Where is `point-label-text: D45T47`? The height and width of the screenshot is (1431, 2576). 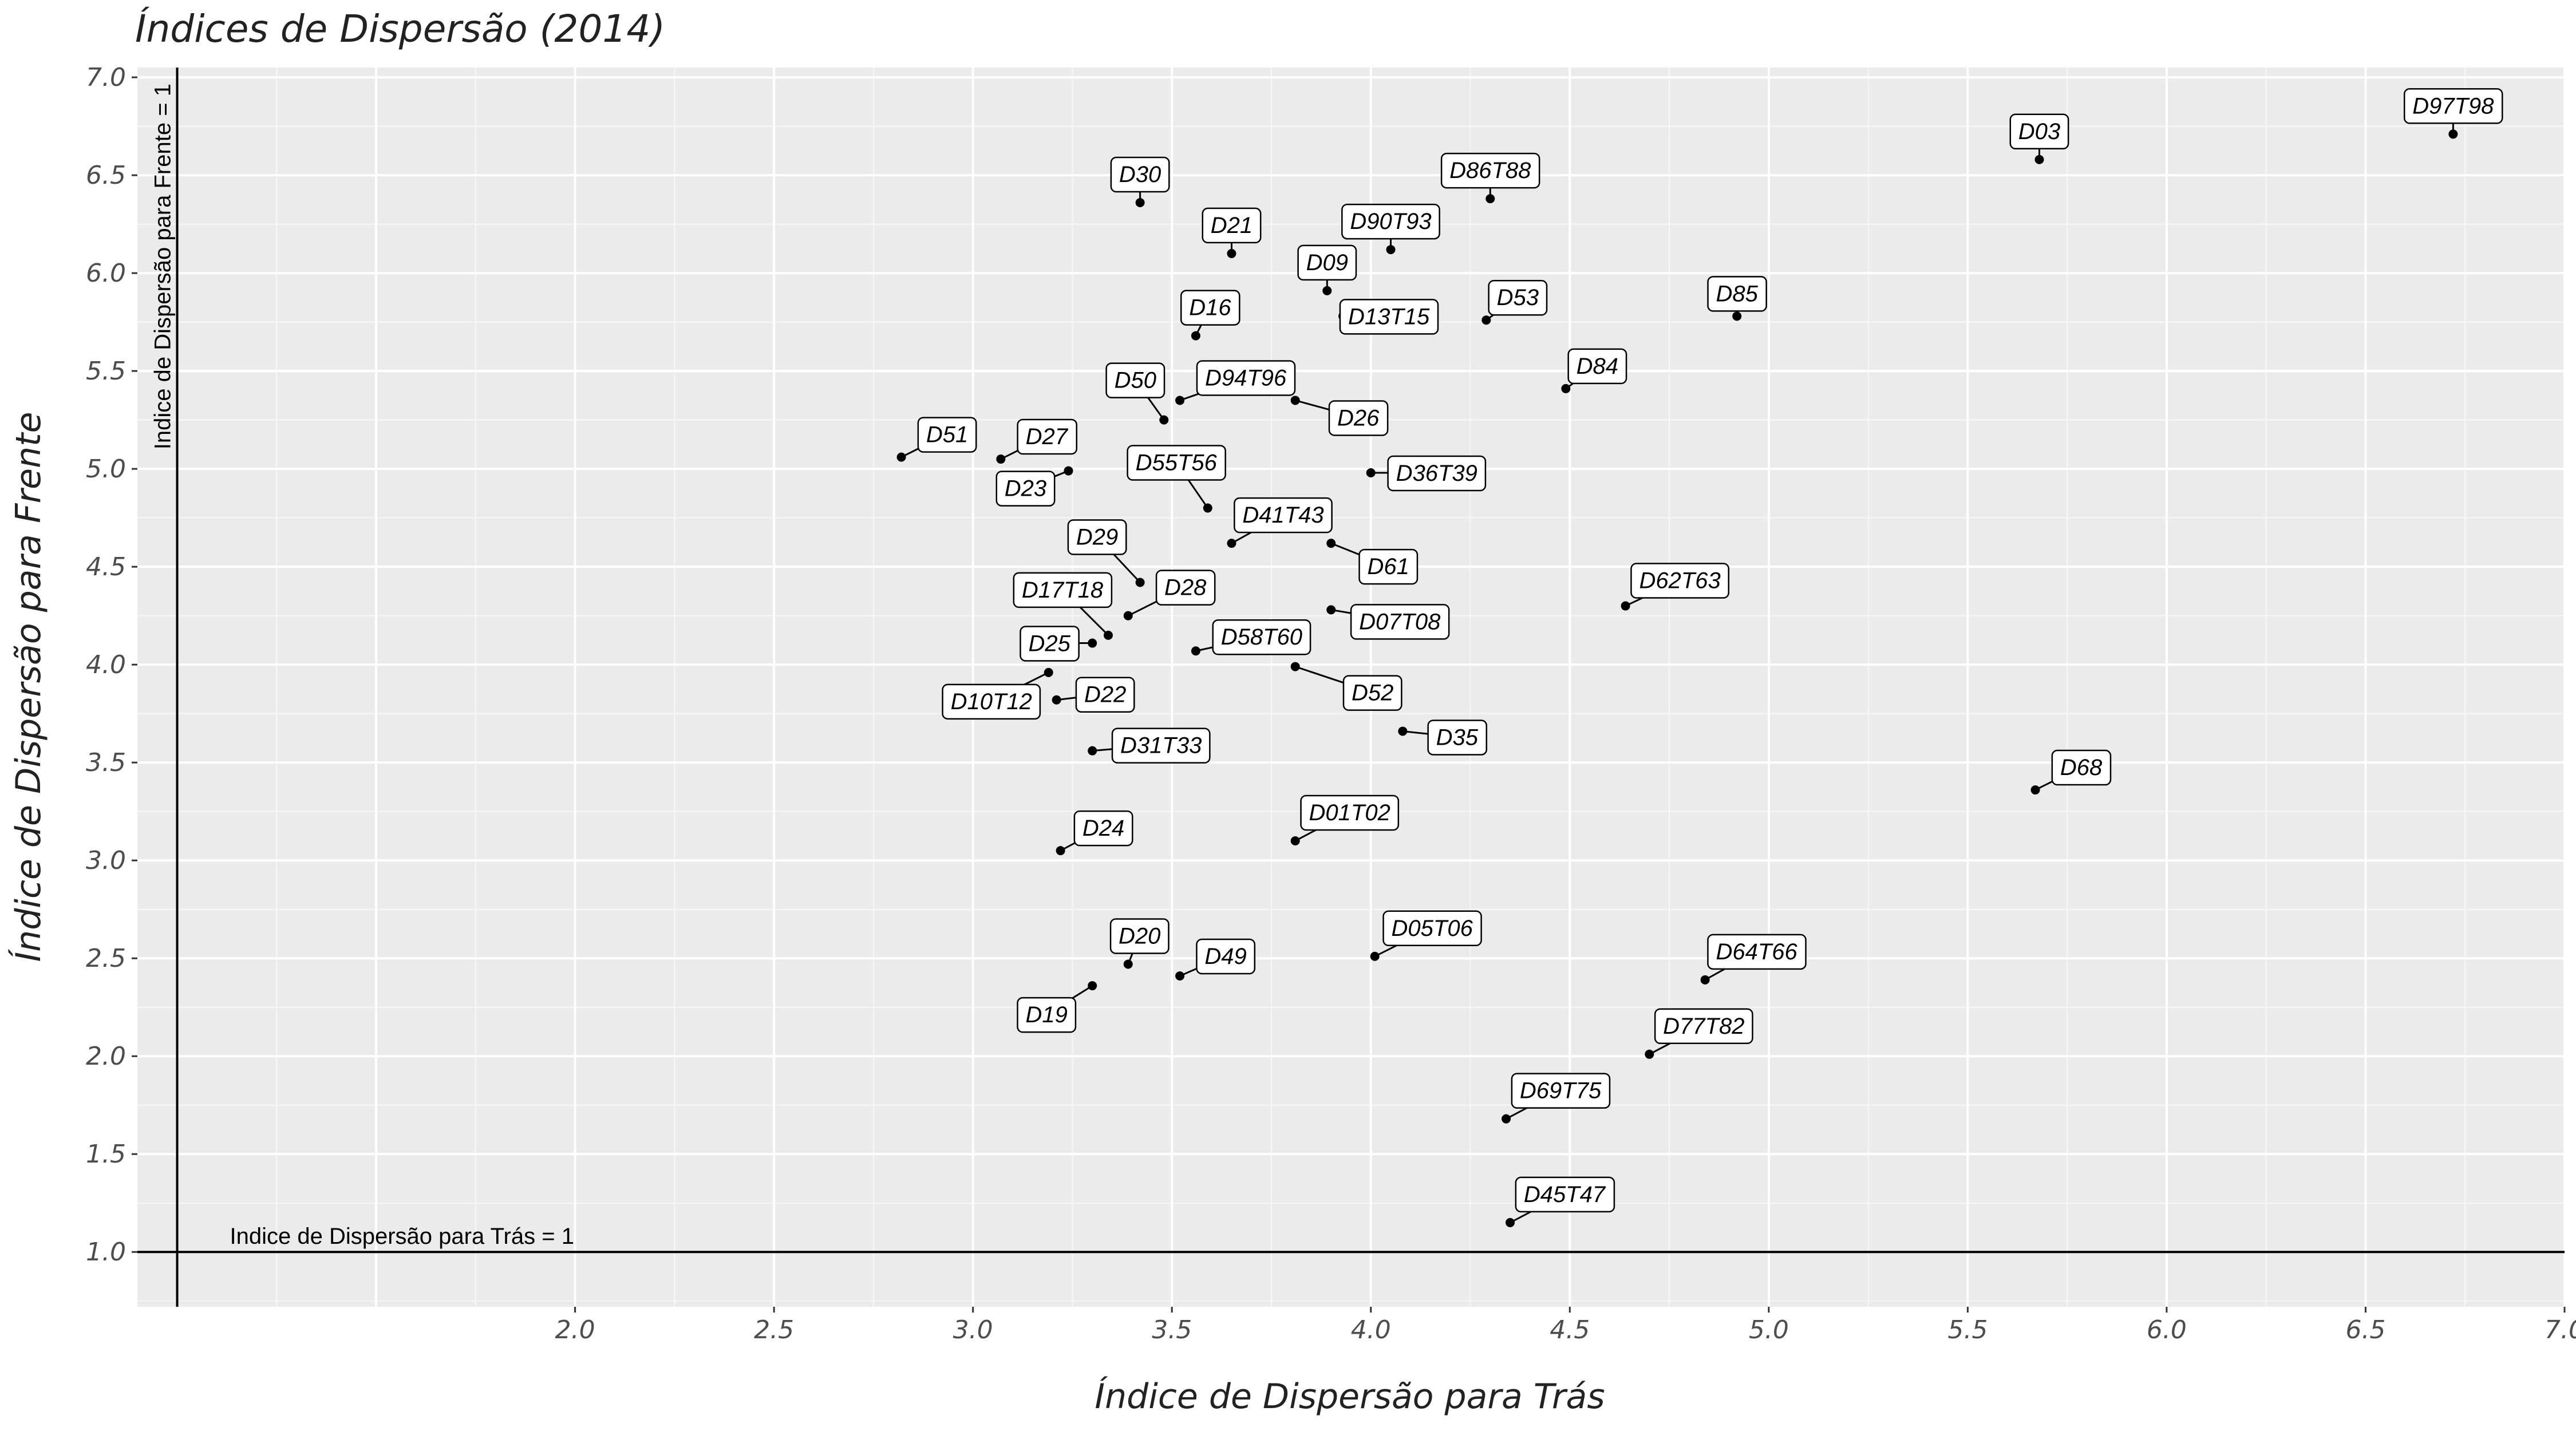
point-label-text: D45T47 is located at coordinates (1565, 1194).